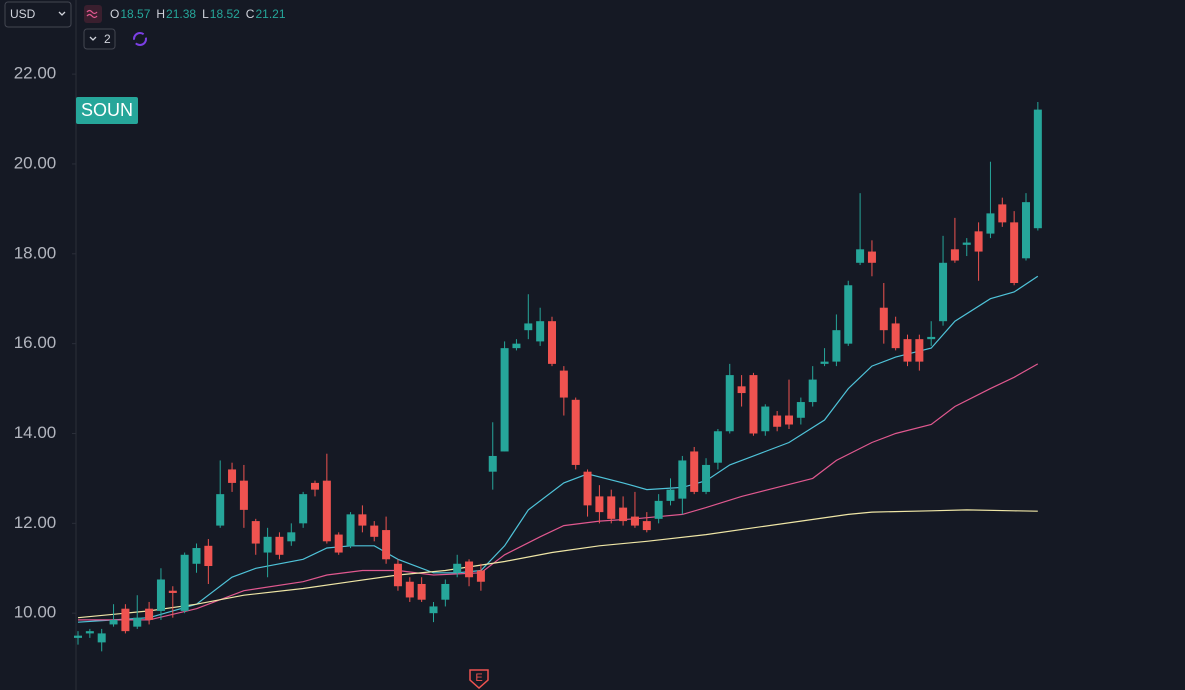  Describe the element at coordinates (557, 564) in the screenshot. I see `moving-average` at that location.